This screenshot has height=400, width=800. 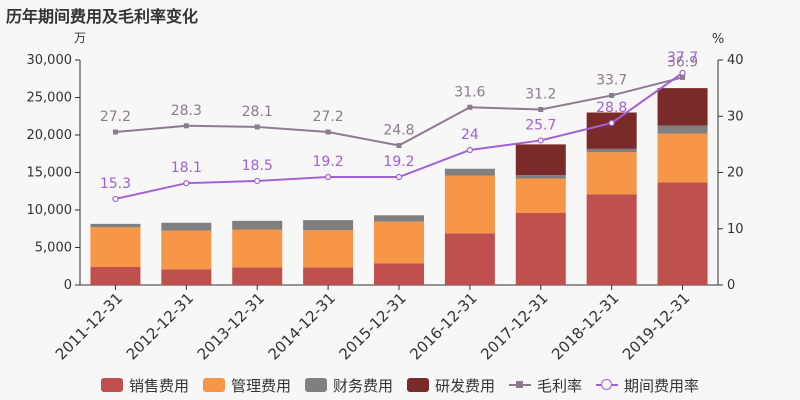 I want to click on line-1-data-label: 24, so click(x=470, y=135).